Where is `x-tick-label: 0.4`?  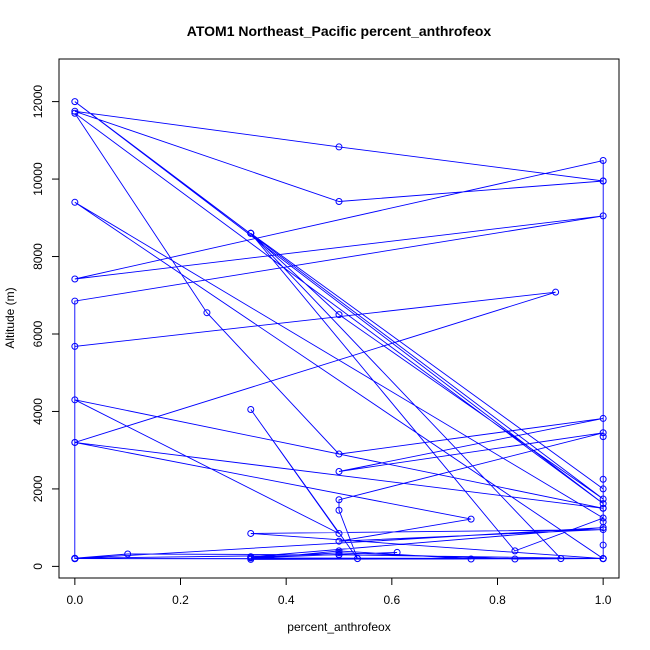 x-tick-label: 0.4 is located at coordinates (286, 600).